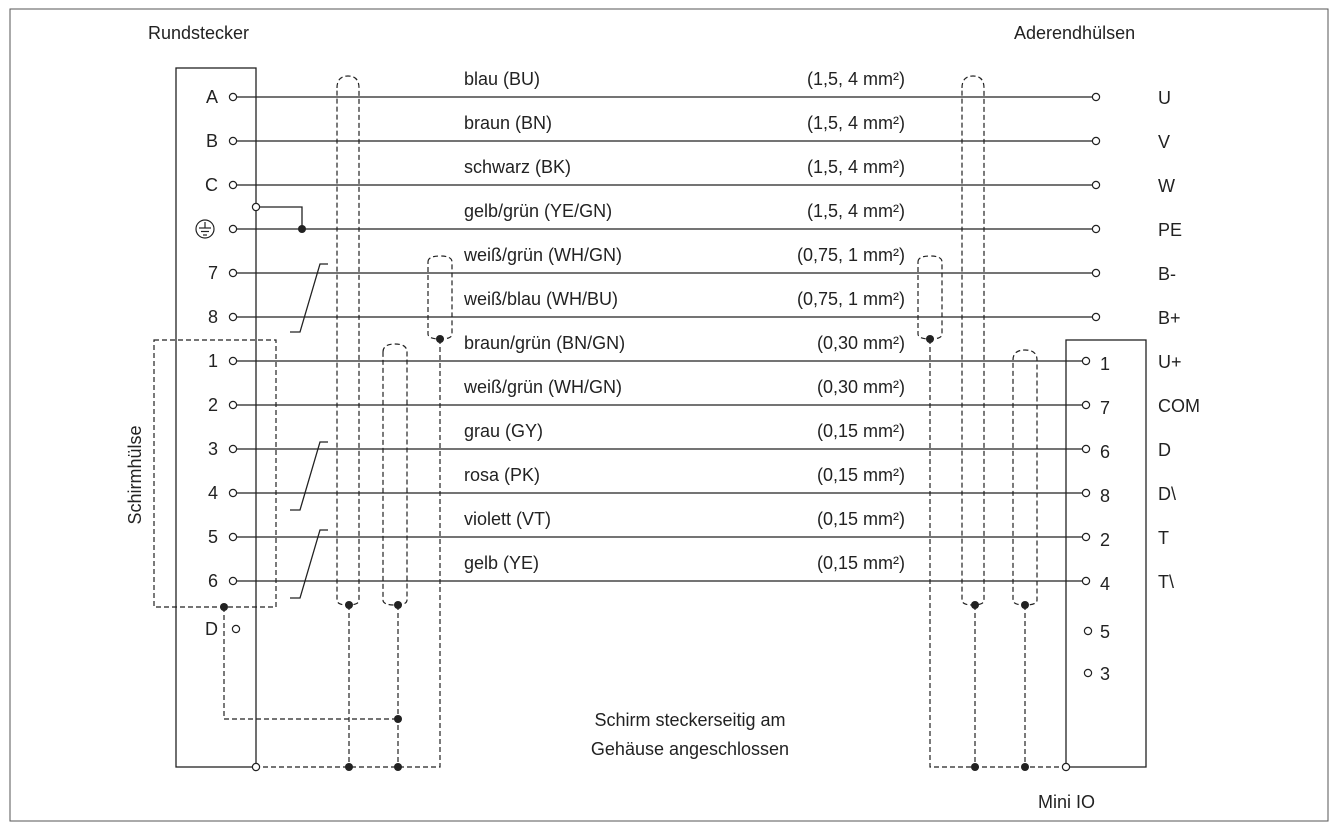 The width and height of the screenshot is (1339, 830). I want to click on signal-label: B+, so click(1169, 318).